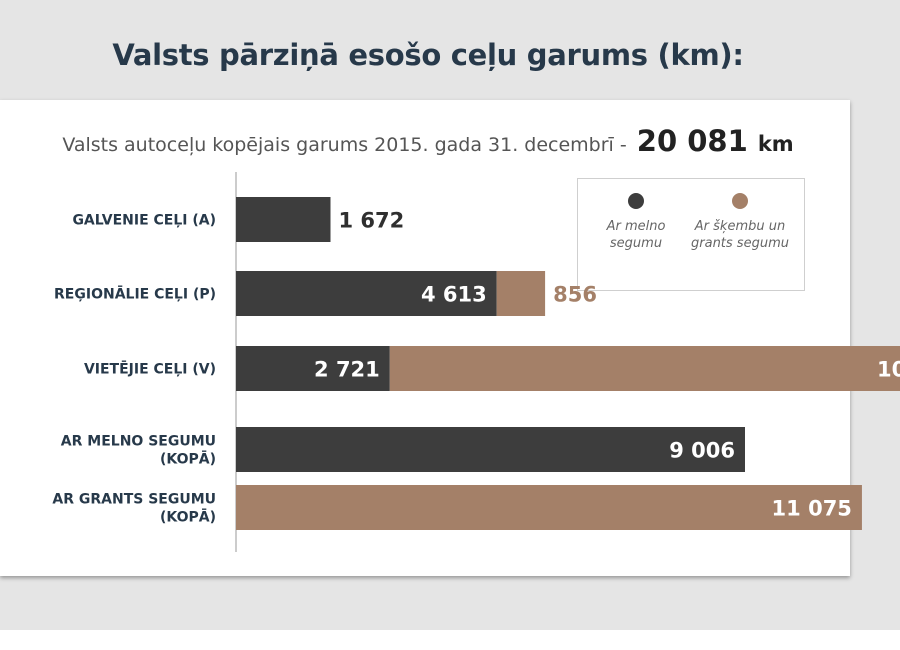 This screenshot has height=650, width=900. I want to click on legend-item-asphalt: Ar melno segumu, so click(636, 221).